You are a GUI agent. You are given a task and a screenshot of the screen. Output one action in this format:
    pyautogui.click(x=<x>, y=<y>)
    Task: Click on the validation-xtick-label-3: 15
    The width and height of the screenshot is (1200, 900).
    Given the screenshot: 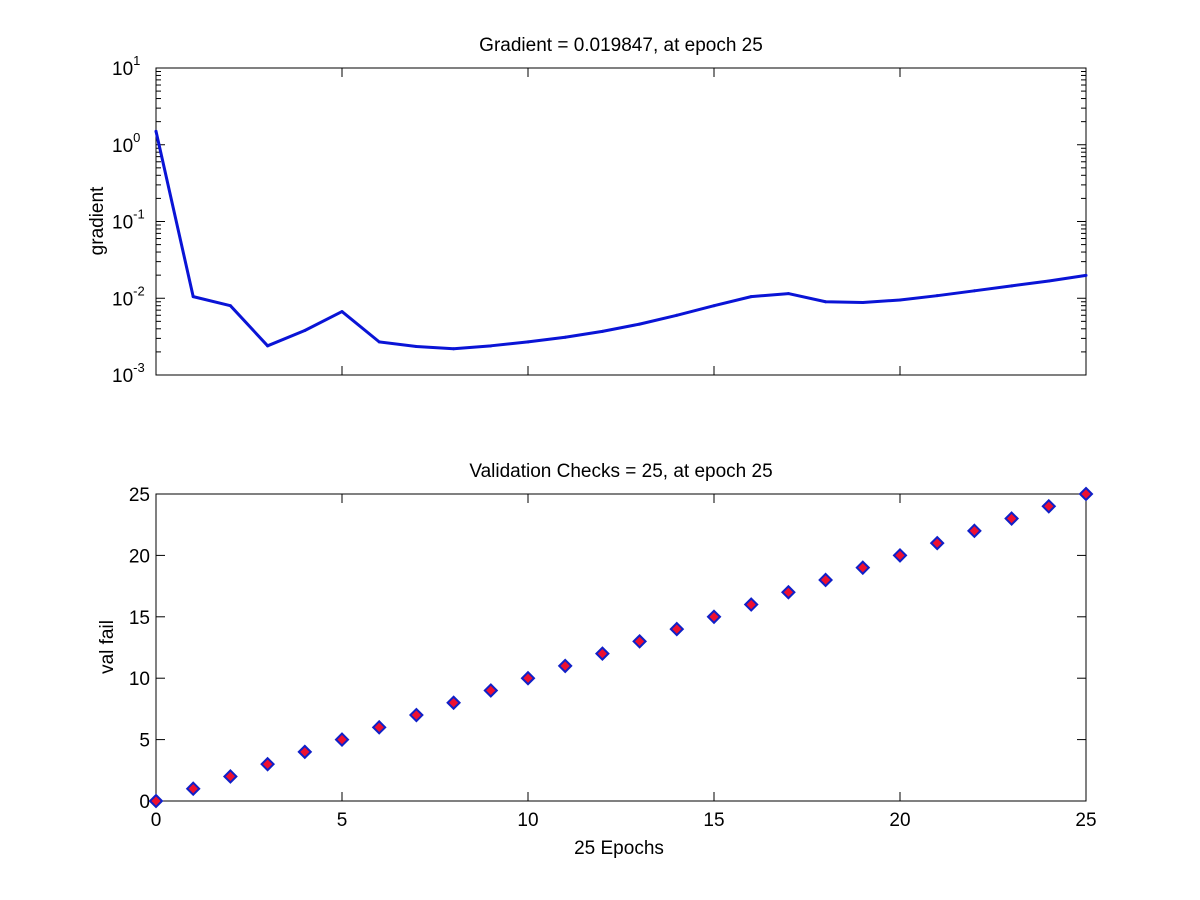 What is the action you would take?
    pyautogui.click(x=713, y=820)
    